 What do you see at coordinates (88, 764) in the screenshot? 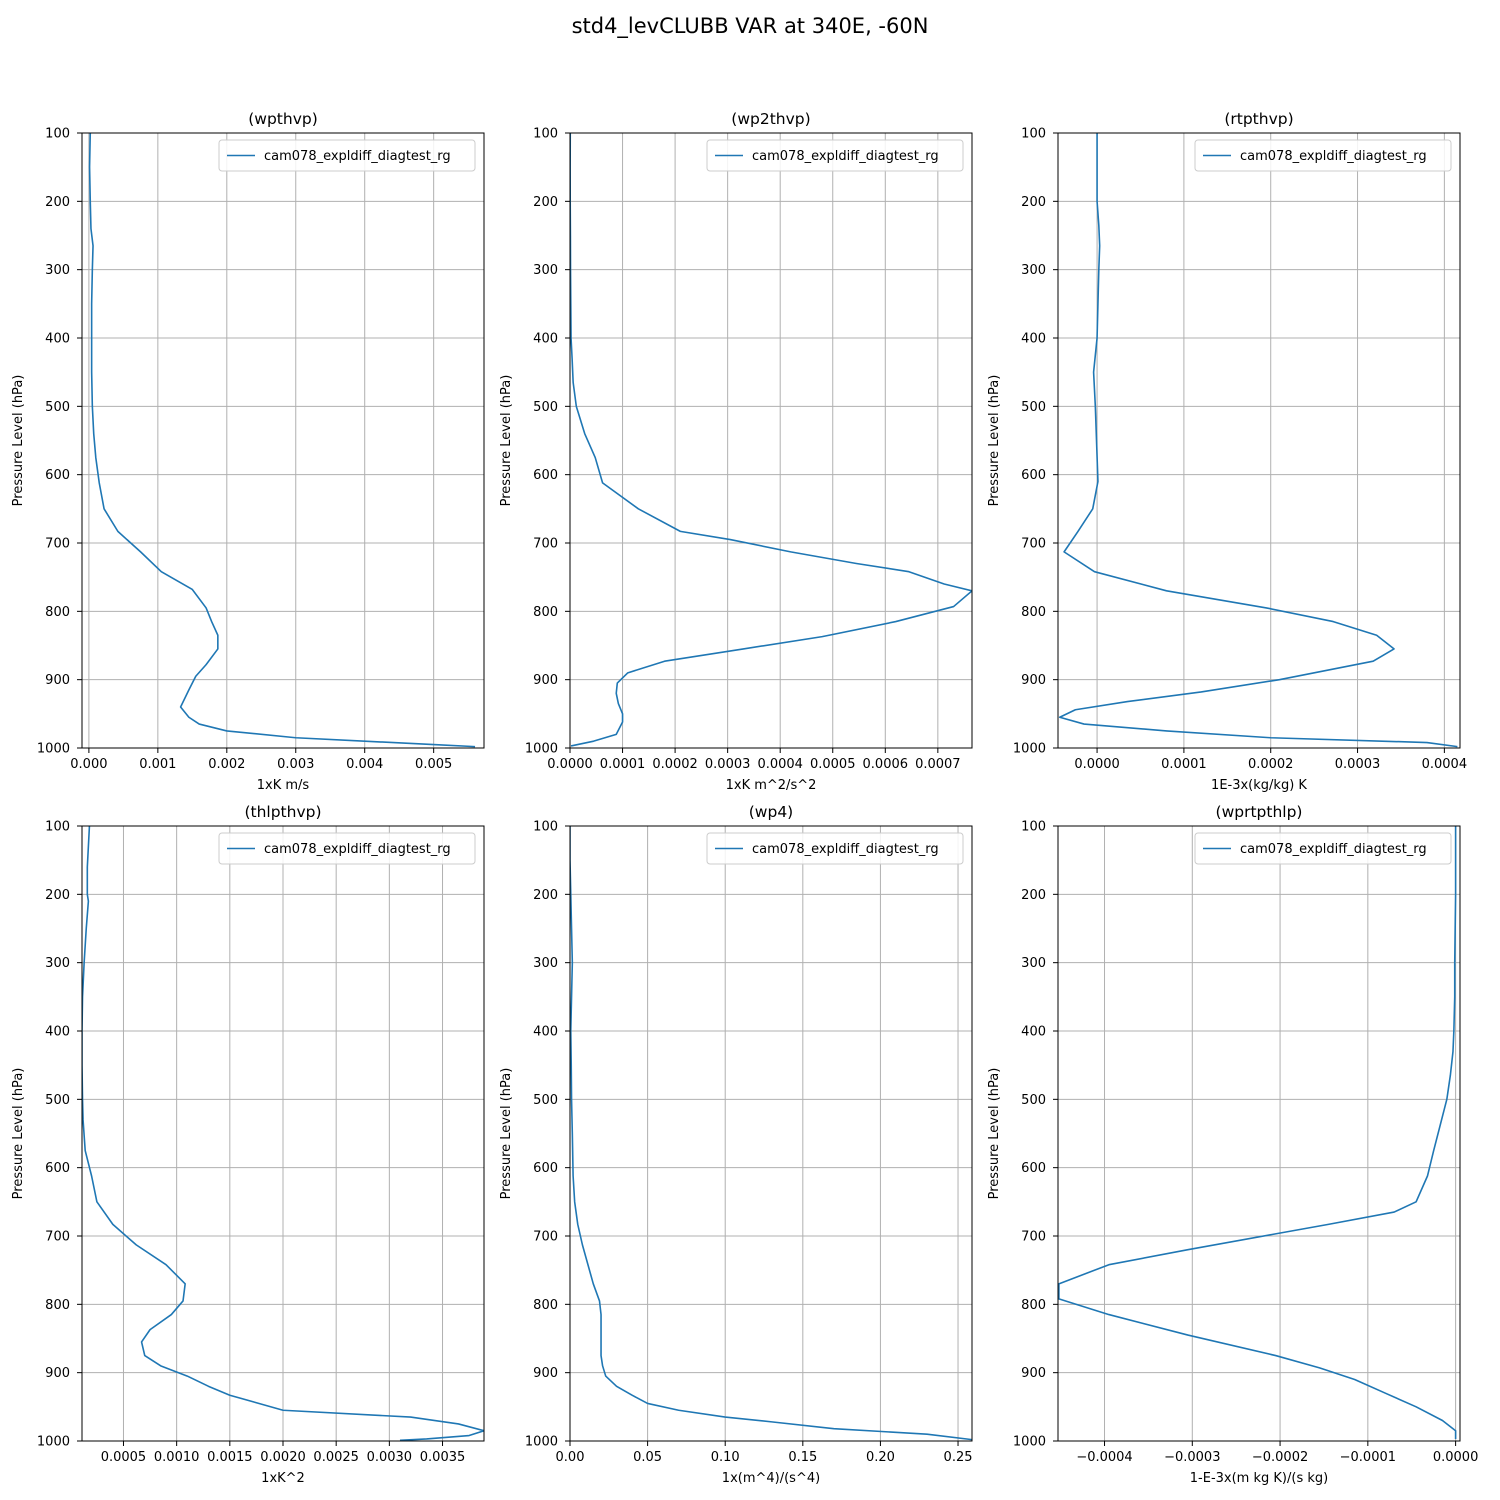
I see `x-tick-label: 0.000` at bounding box center [88, 764].